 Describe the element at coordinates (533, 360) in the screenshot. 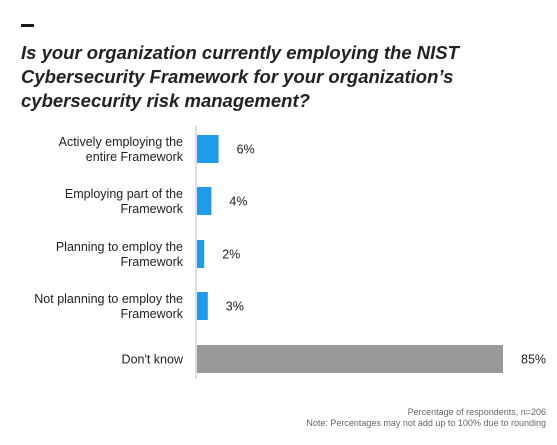

I see `bar-value-label: 85%` at that location.